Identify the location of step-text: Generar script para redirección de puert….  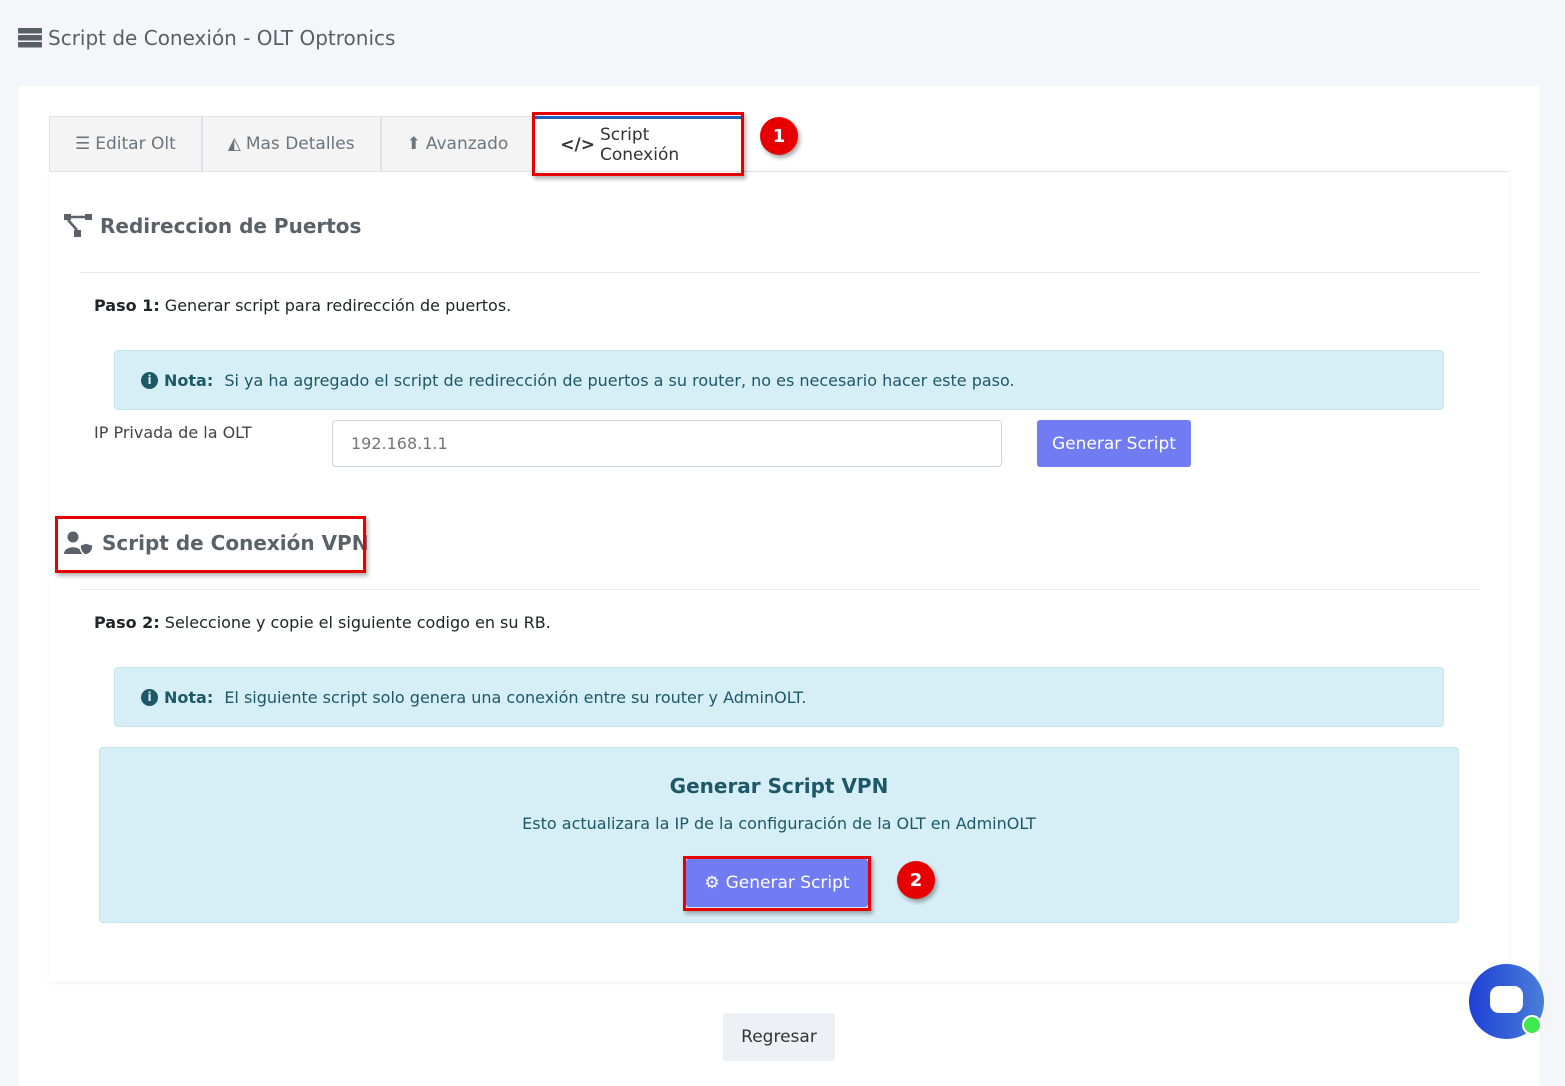
(335, 305).